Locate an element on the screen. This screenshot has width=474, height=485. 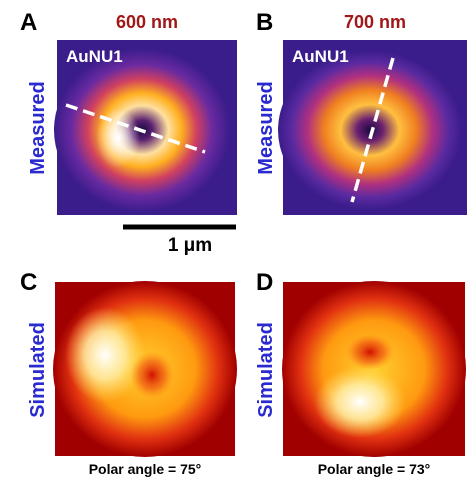
wavelength: 600 nm is located at coordinates (147, 22).